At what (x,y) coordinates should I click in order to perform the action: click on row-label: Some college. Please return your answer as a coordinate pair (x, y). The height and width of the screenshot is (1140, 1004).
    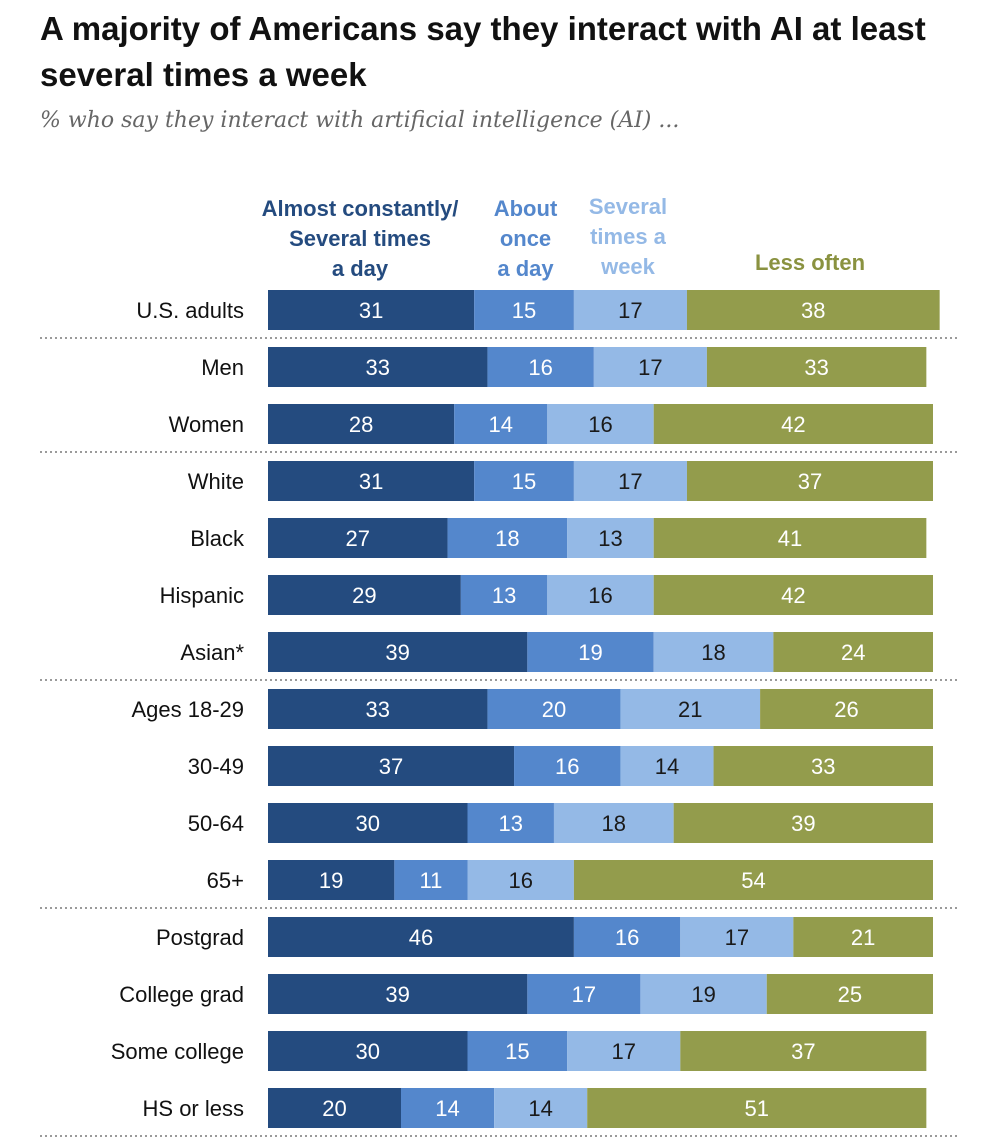
    Looking at the image, I should click on (177, 1051).